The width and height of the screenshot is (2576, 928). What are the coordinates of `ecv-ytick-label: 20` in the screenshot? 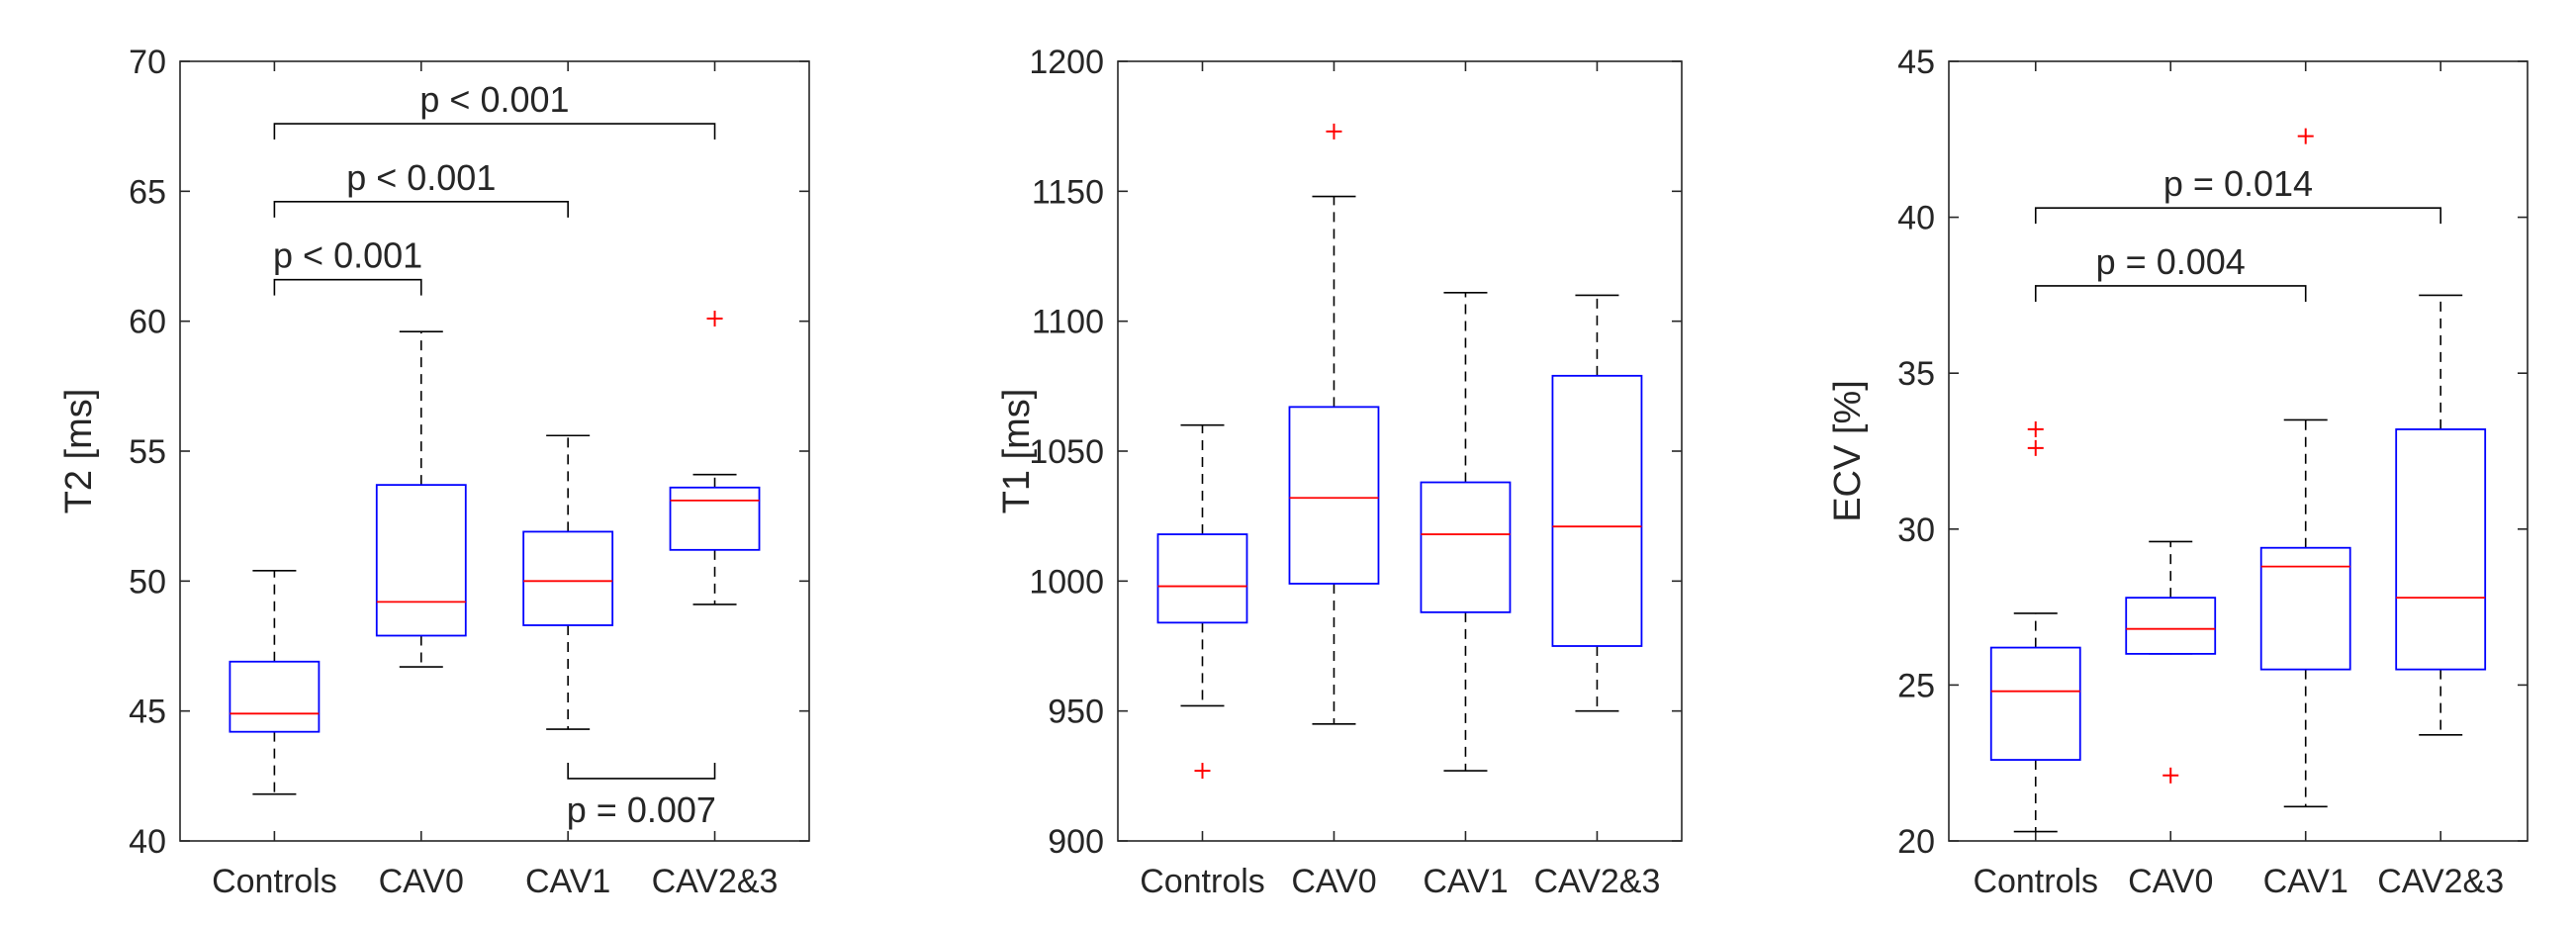 It's located at (1916, 842).